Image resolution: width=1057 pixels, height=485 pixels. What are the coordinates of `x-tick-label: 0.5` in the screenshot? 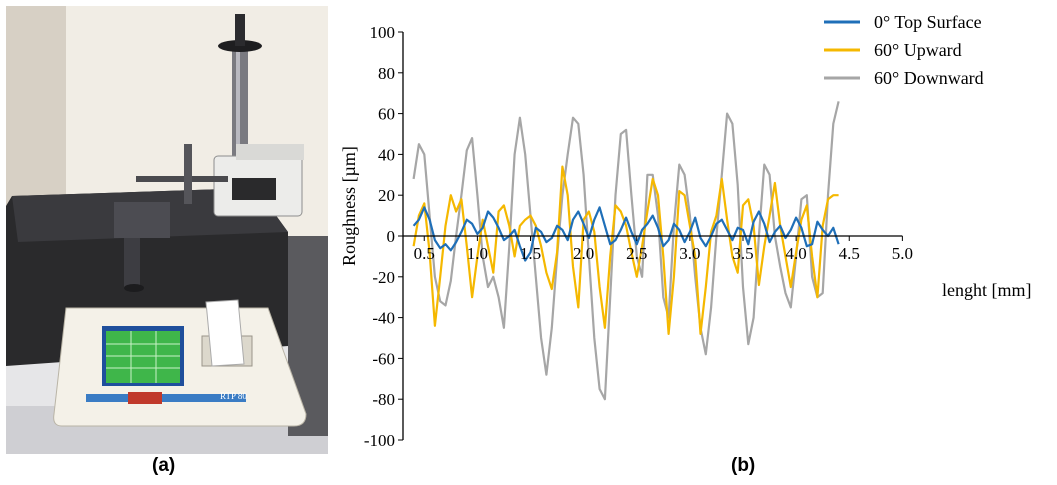 It's located at (424, 253).